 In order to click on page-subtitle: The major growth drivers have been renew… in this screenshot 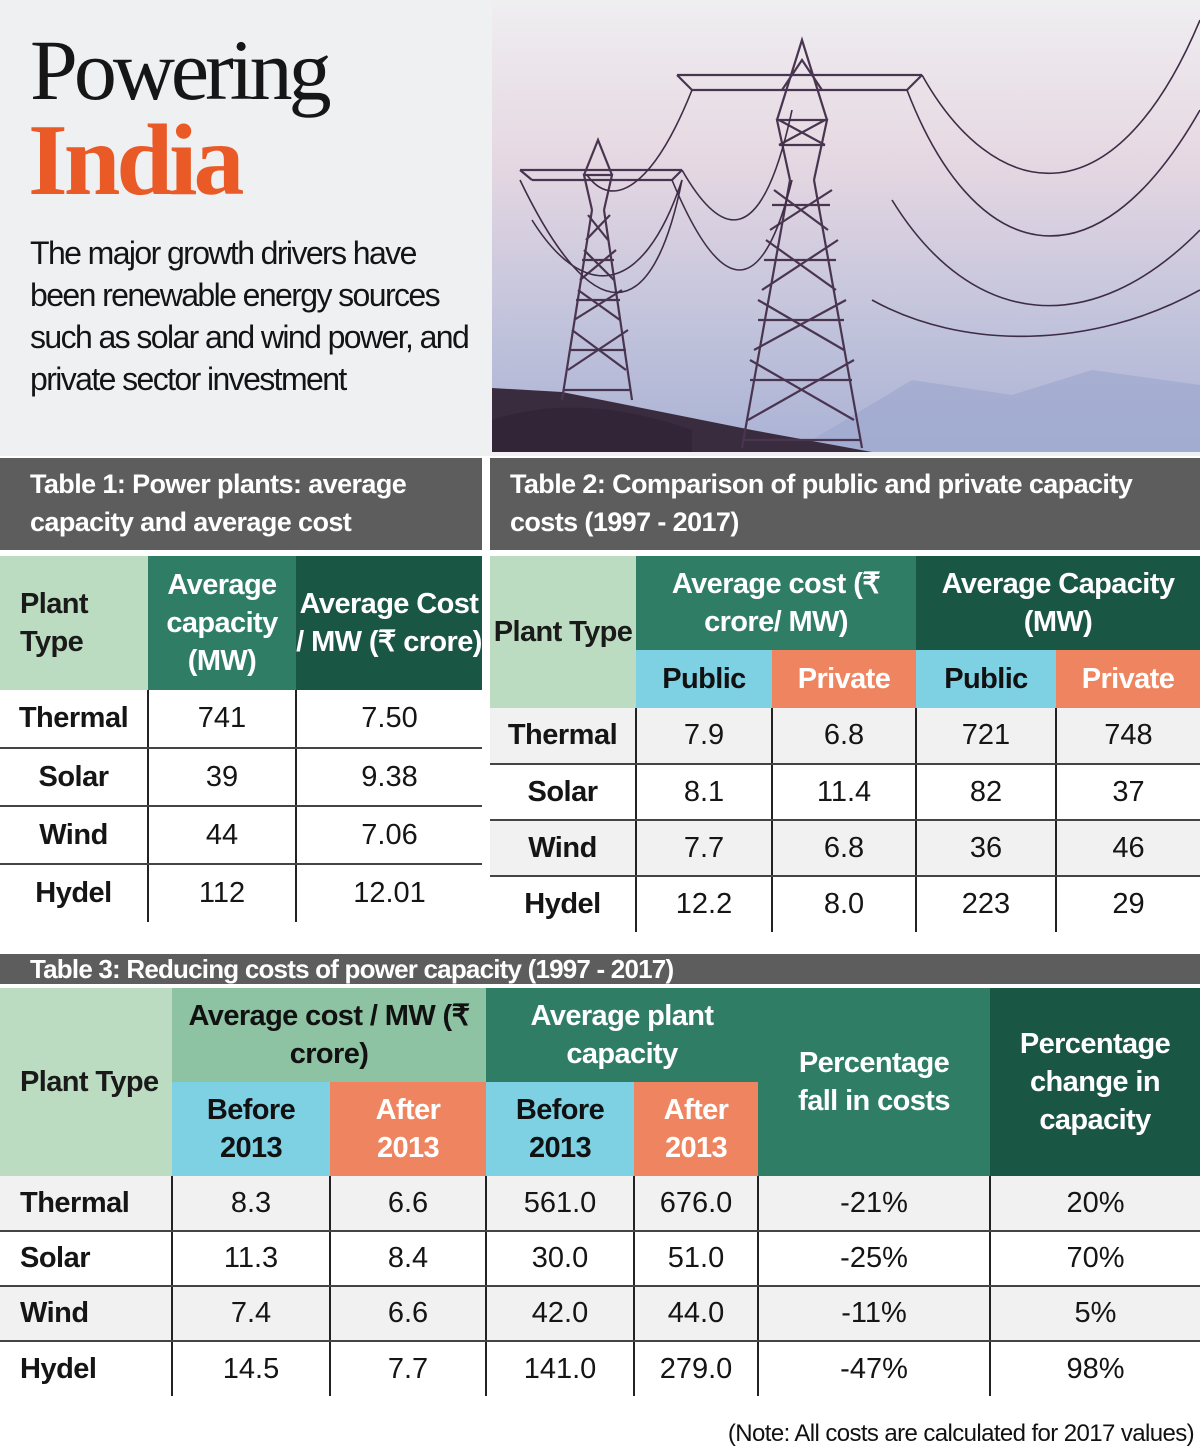, I will do `click(250, 316)`.